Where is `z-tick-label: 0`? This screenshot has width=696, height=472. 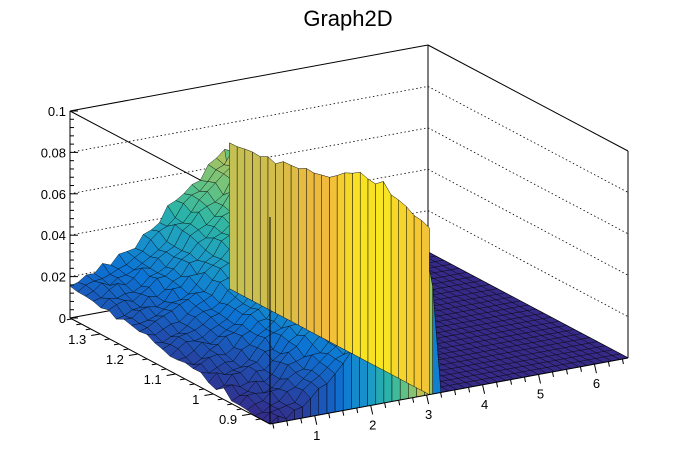 z-tick-label: 0 is located at coordinates (62, 318).